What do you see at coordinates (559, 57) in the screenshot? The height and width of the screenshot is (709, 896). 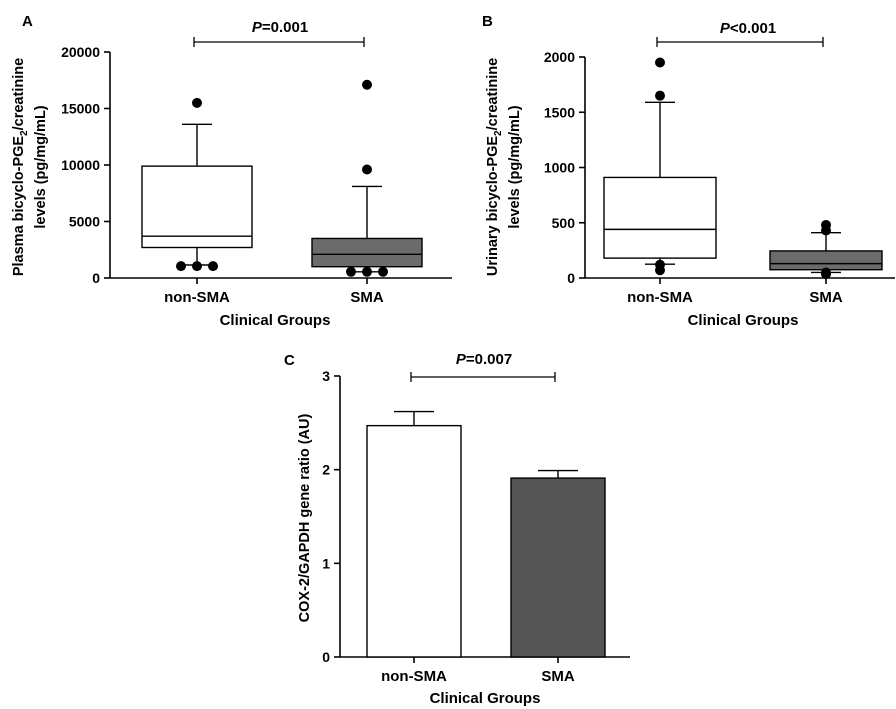 I see `panel-b-y-tick-label: 2000` at bounding box center [559, 57].